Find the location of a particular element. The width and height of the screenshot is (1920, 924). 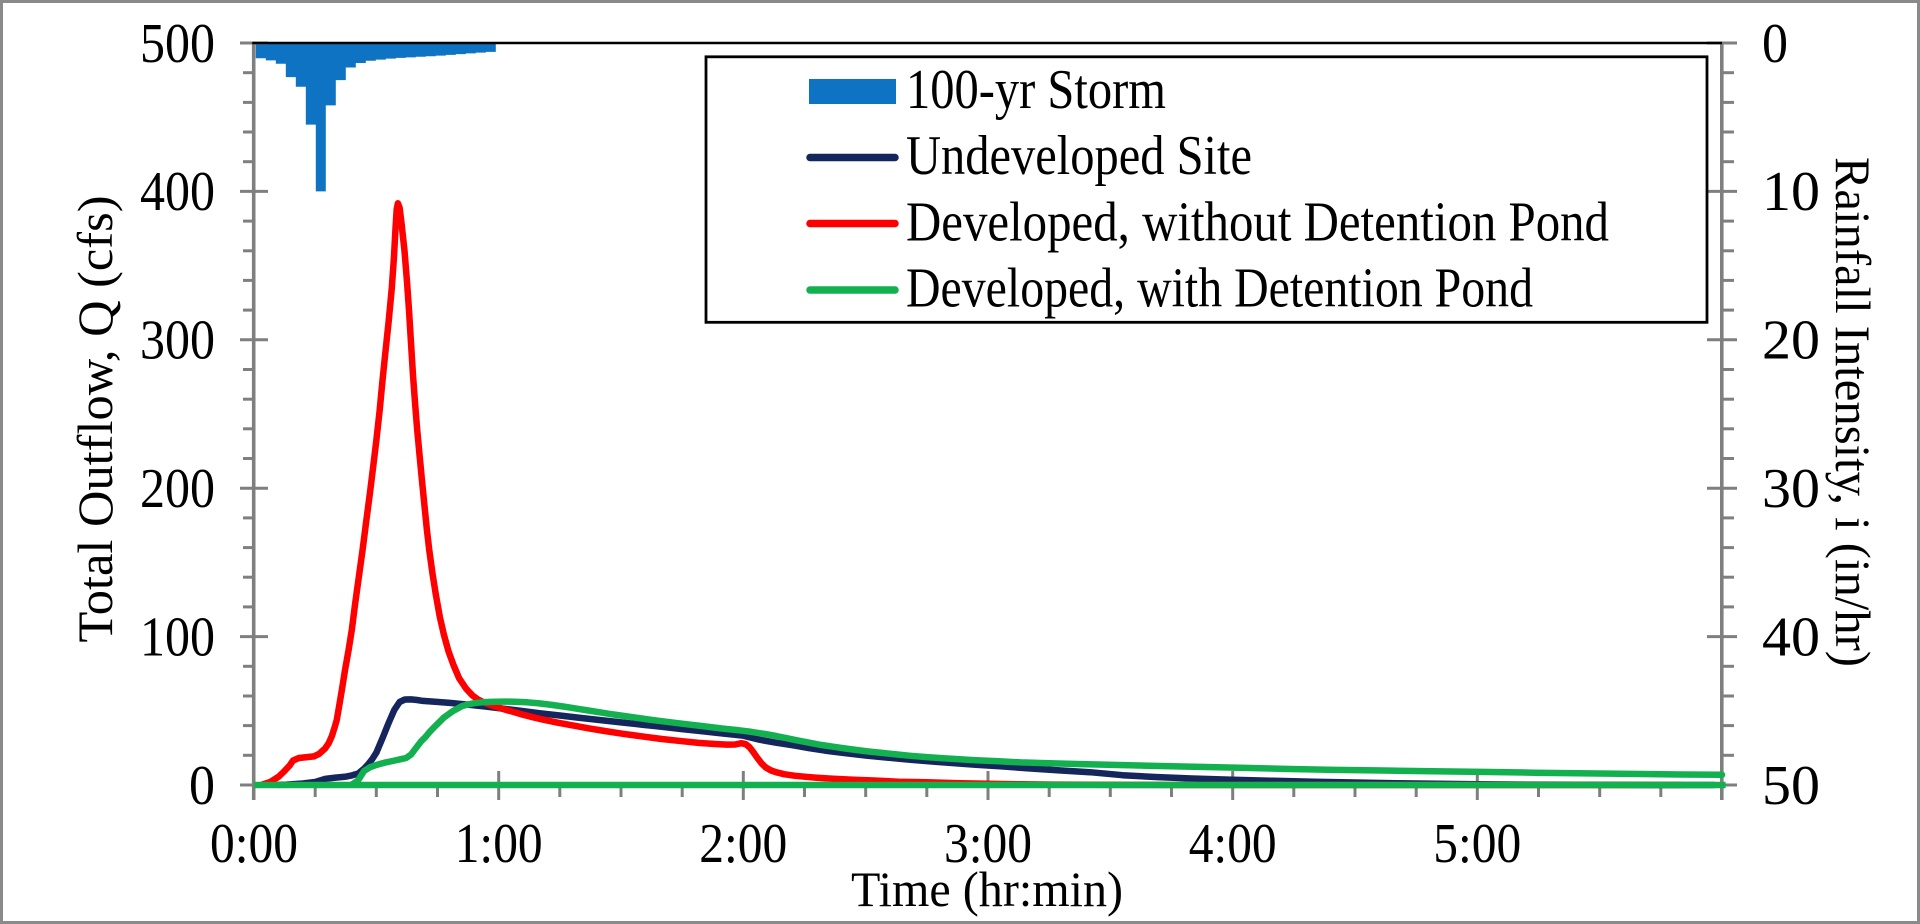

svg-text: 30 is located at coordinates (1791, 489).